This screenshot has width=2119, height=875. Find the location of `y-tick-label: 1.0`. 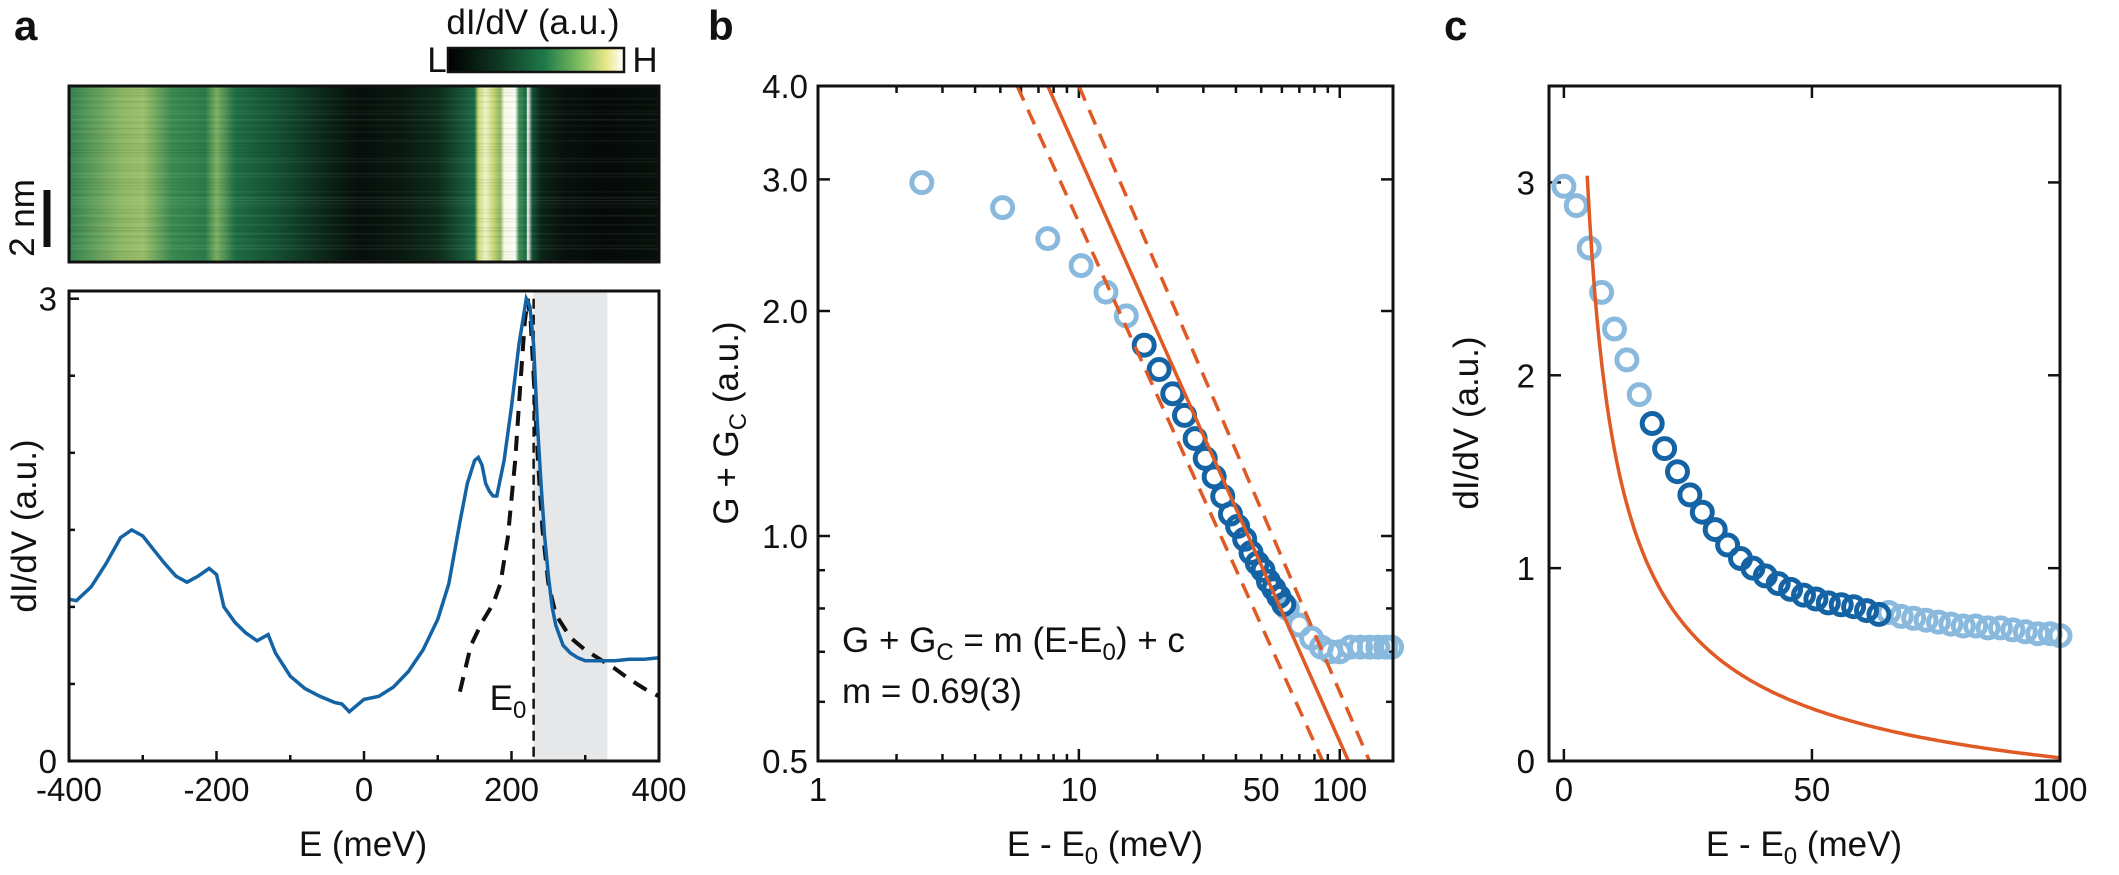

y-tick-label: 1.0 is located at coordinates (785, 536).